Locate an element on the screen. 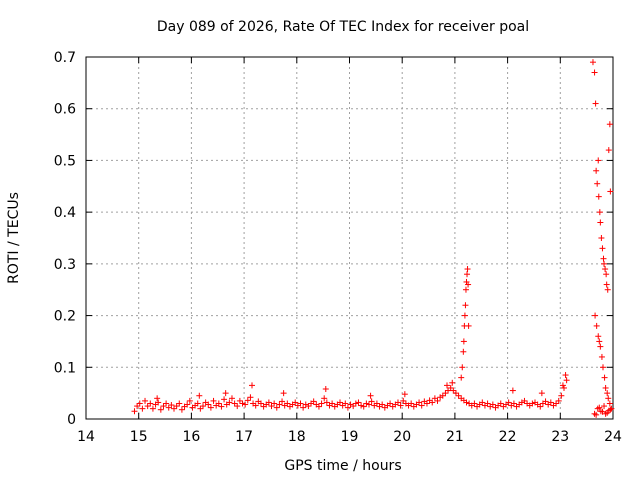 The height and width of the screenshot is (480, 640). x-tick-label: 14 is located at coordinates (86, 437).